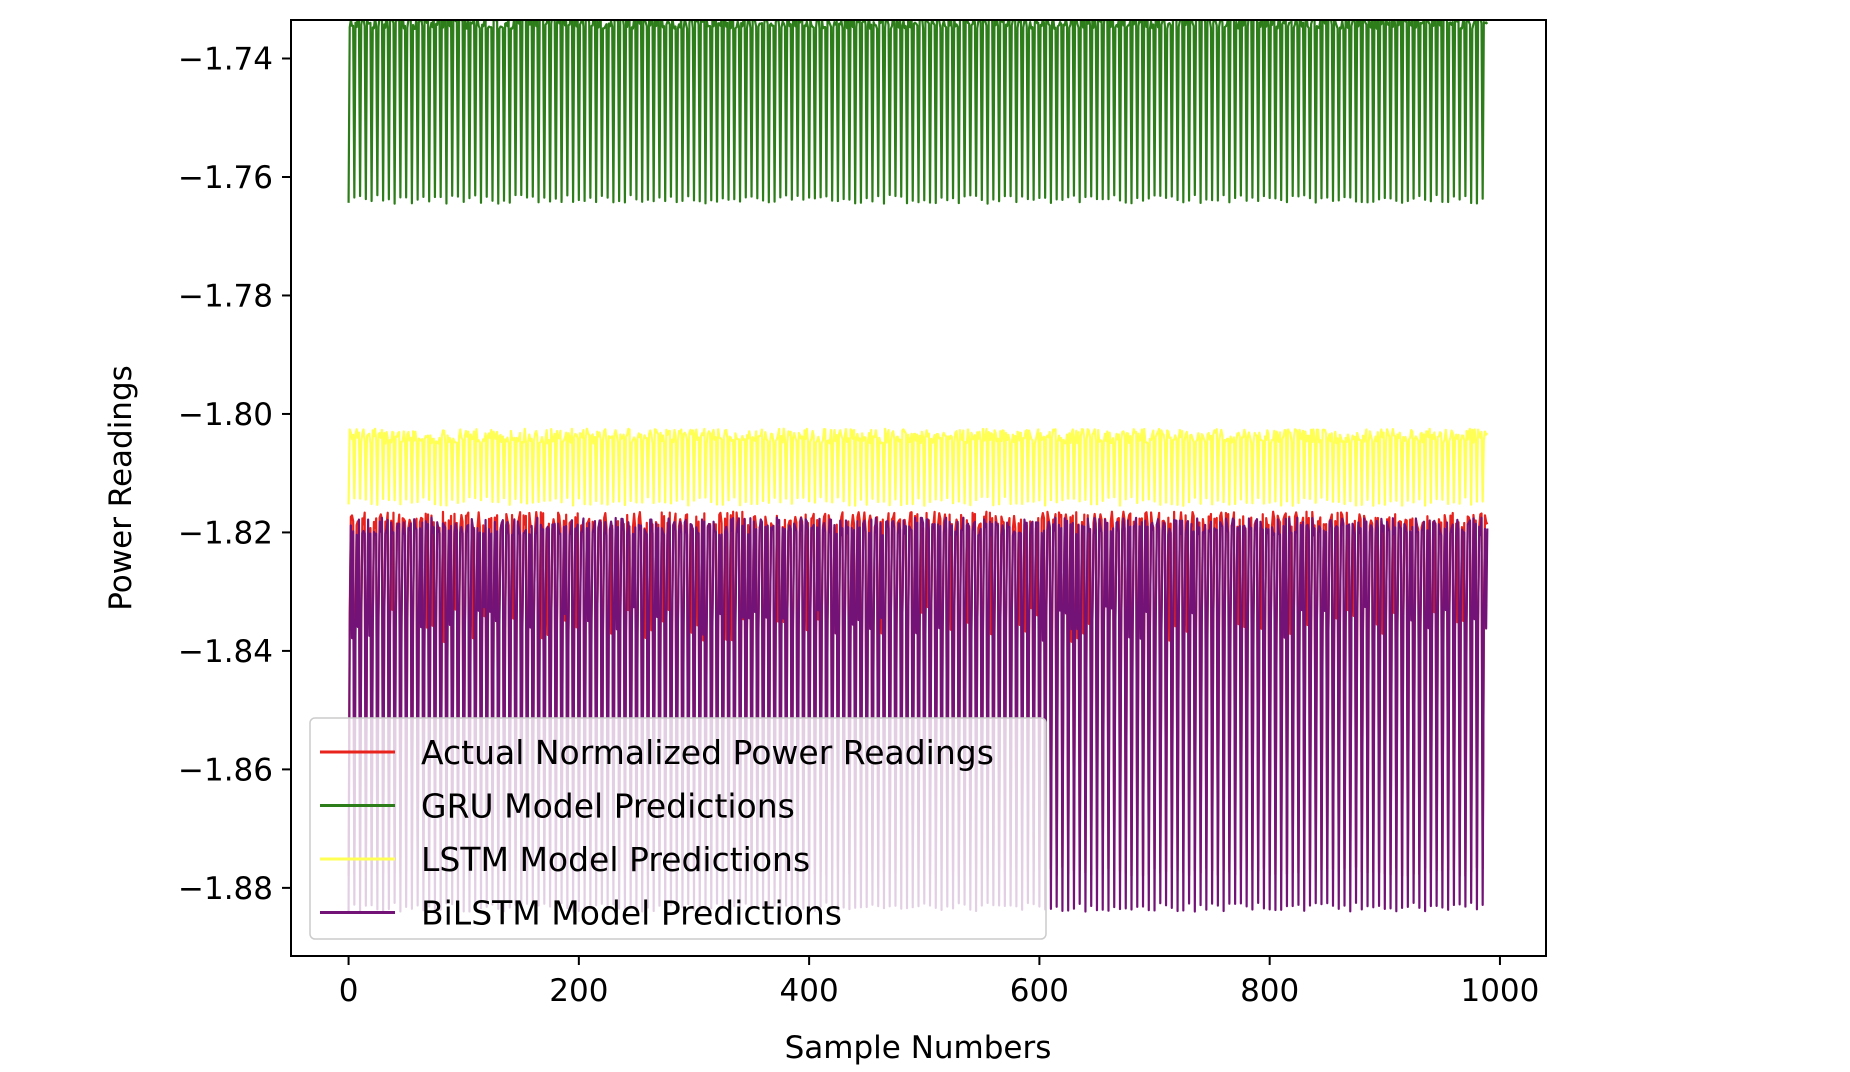 Image resolution: width=1850 pixels, height=1072 pixels. What do you see at coordinates (918, 467) in the screenshot?
I see `series-line-lstm-model-predictions` at bounding box center [918, 467].